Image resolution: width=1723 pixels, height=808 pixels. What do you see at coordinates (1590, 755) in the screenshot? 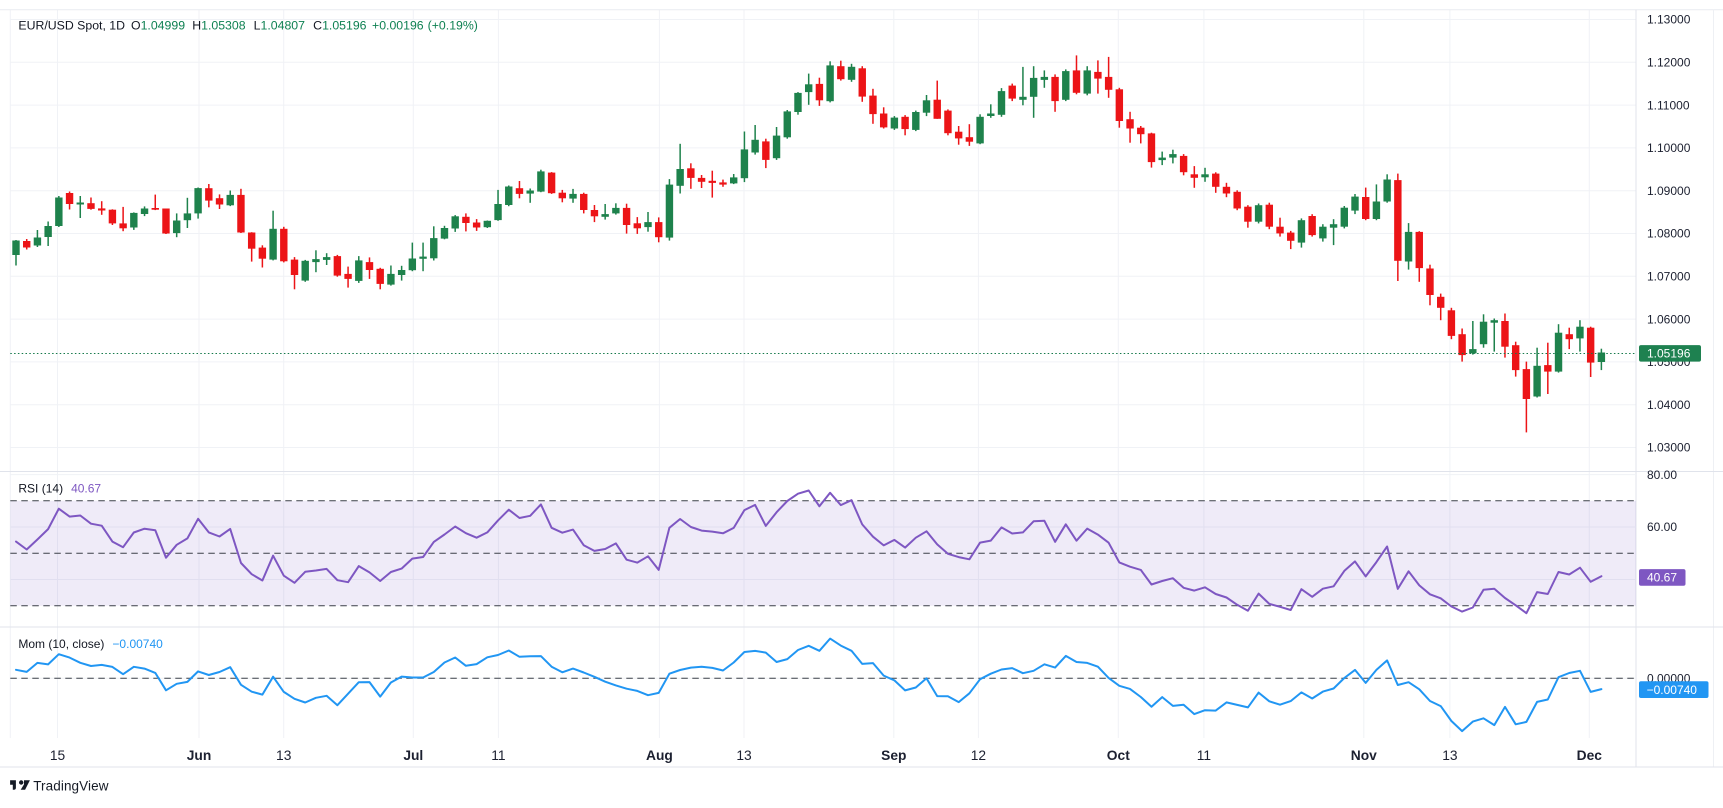
I see `svg-text: Dec` at bounding box center [1590, 755].